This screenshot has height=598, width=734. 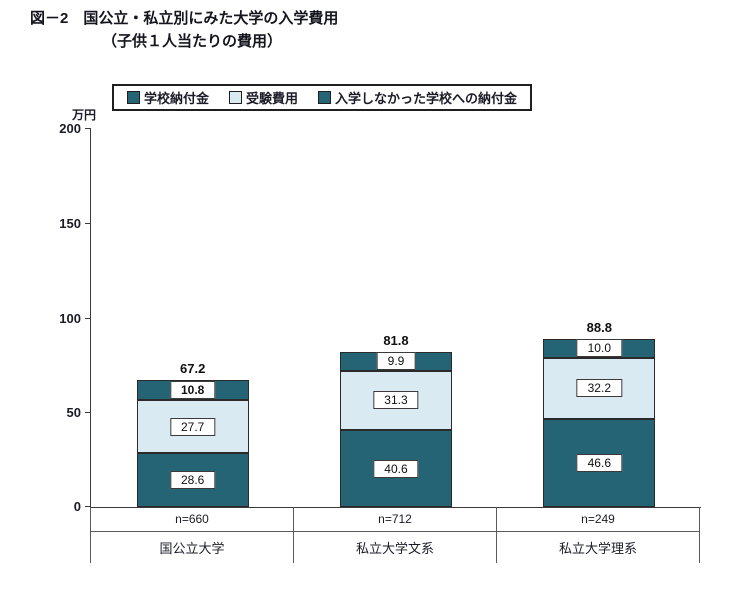 I want to click on y-axis-label: 150, so click(x=70, y=223).